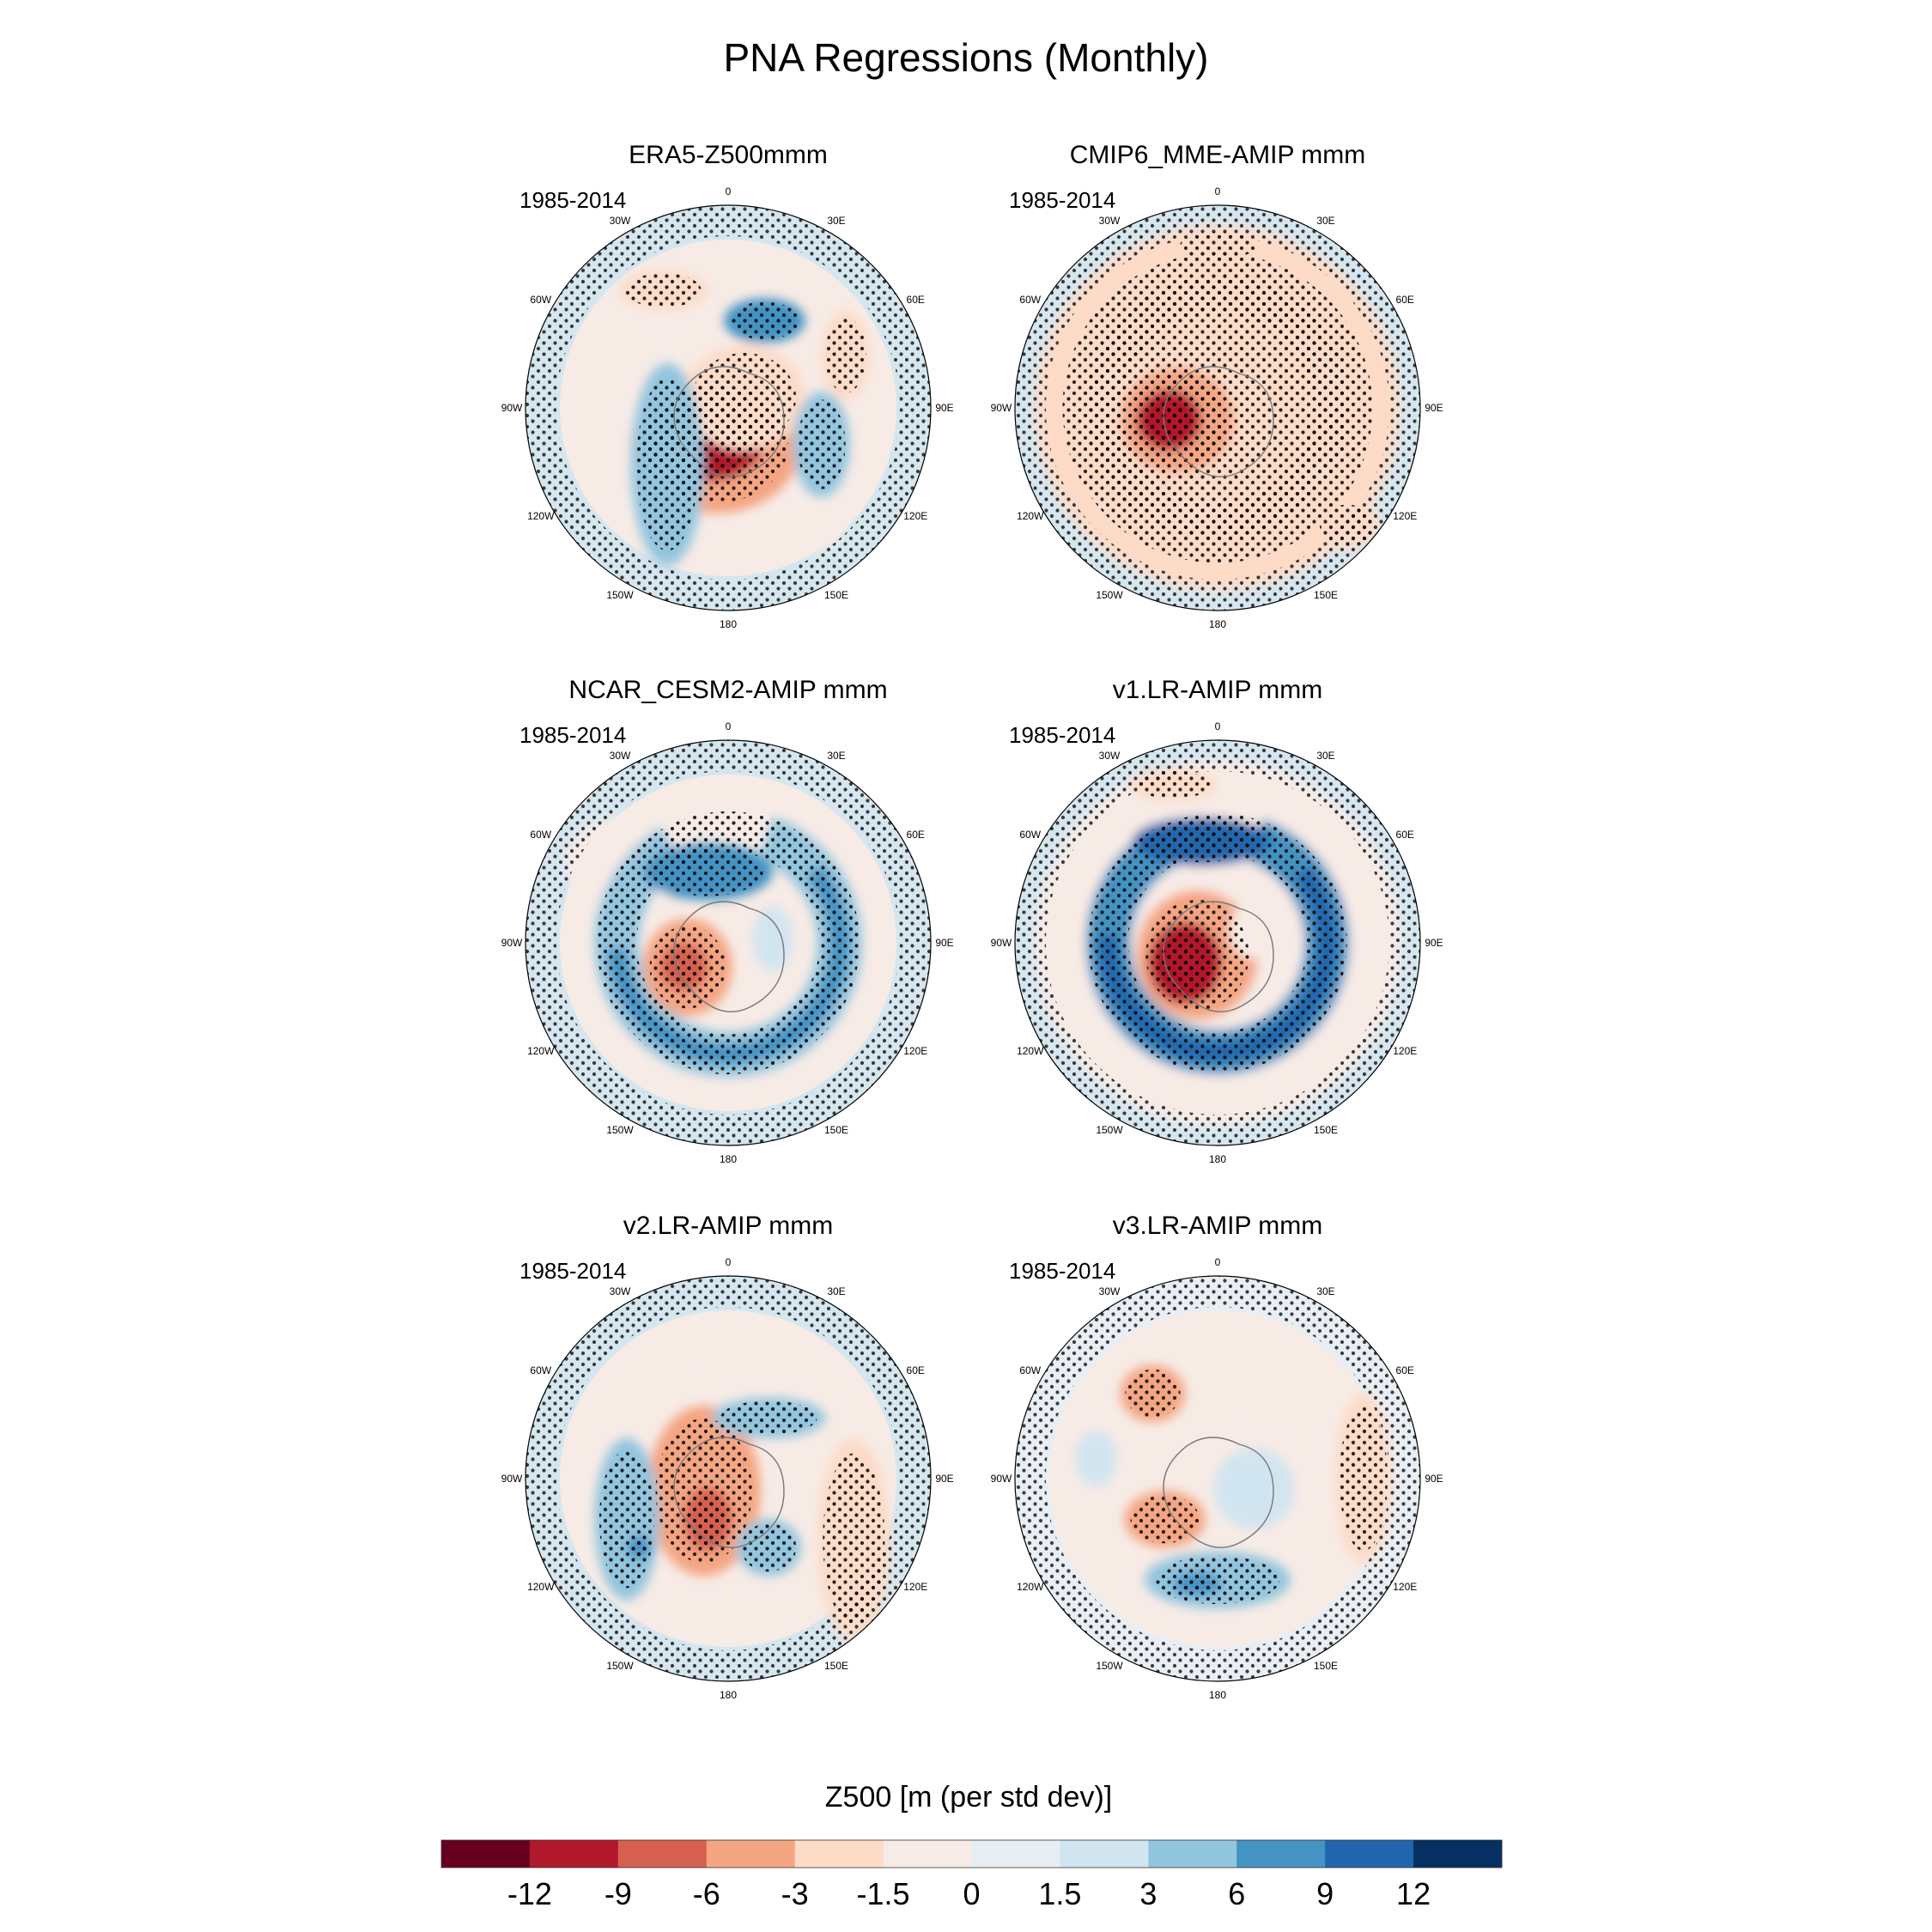 The image size is (1932, 1932). Describe the element at coordinates (727, 690) in the screenshot. I see `panel-title: NCAR_CESM2-AMIP mmm` at that location.